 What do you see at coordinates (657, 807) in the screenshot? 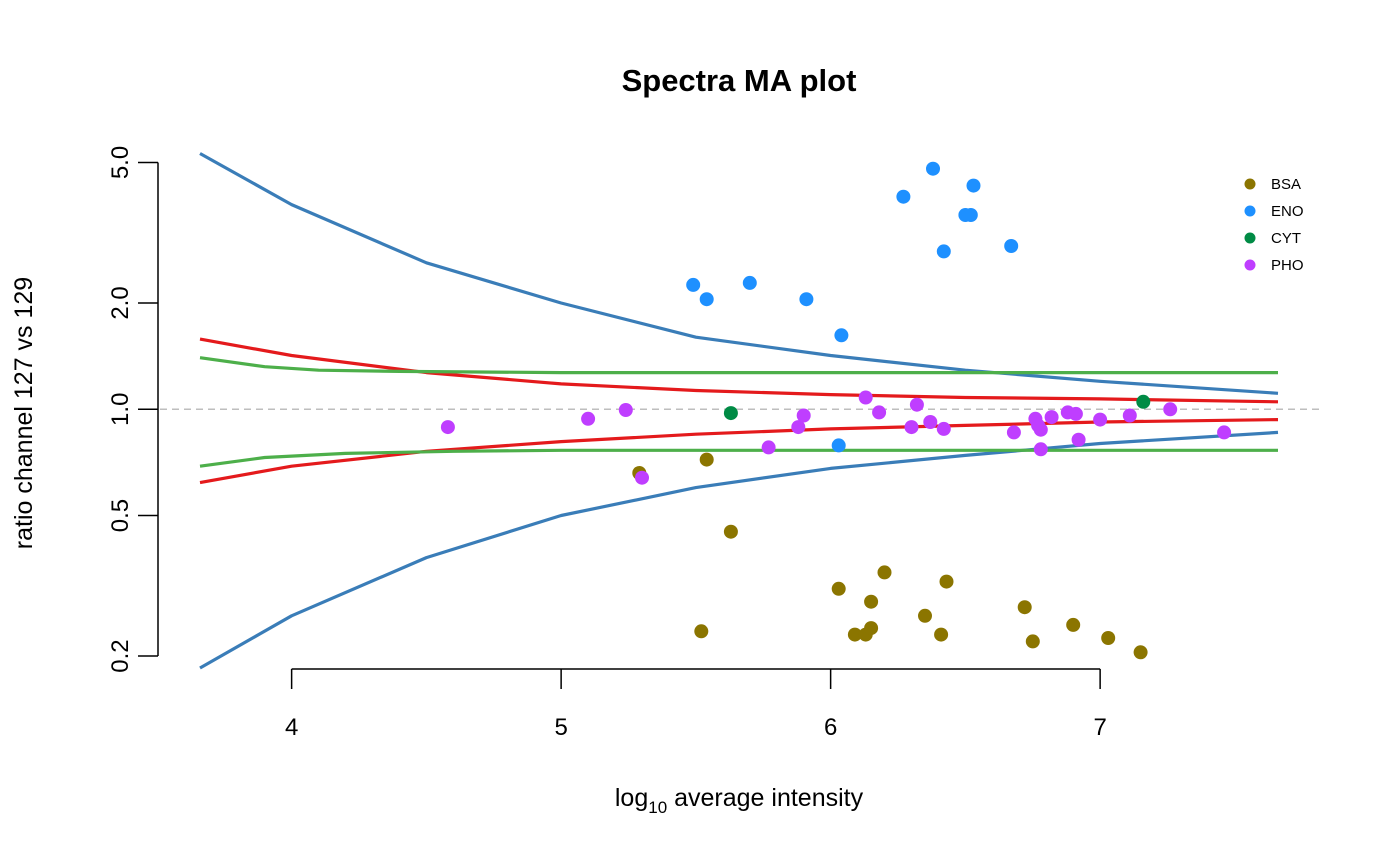
I see `x-axis-label-subscript: 10` at bounding box center [657, 807].